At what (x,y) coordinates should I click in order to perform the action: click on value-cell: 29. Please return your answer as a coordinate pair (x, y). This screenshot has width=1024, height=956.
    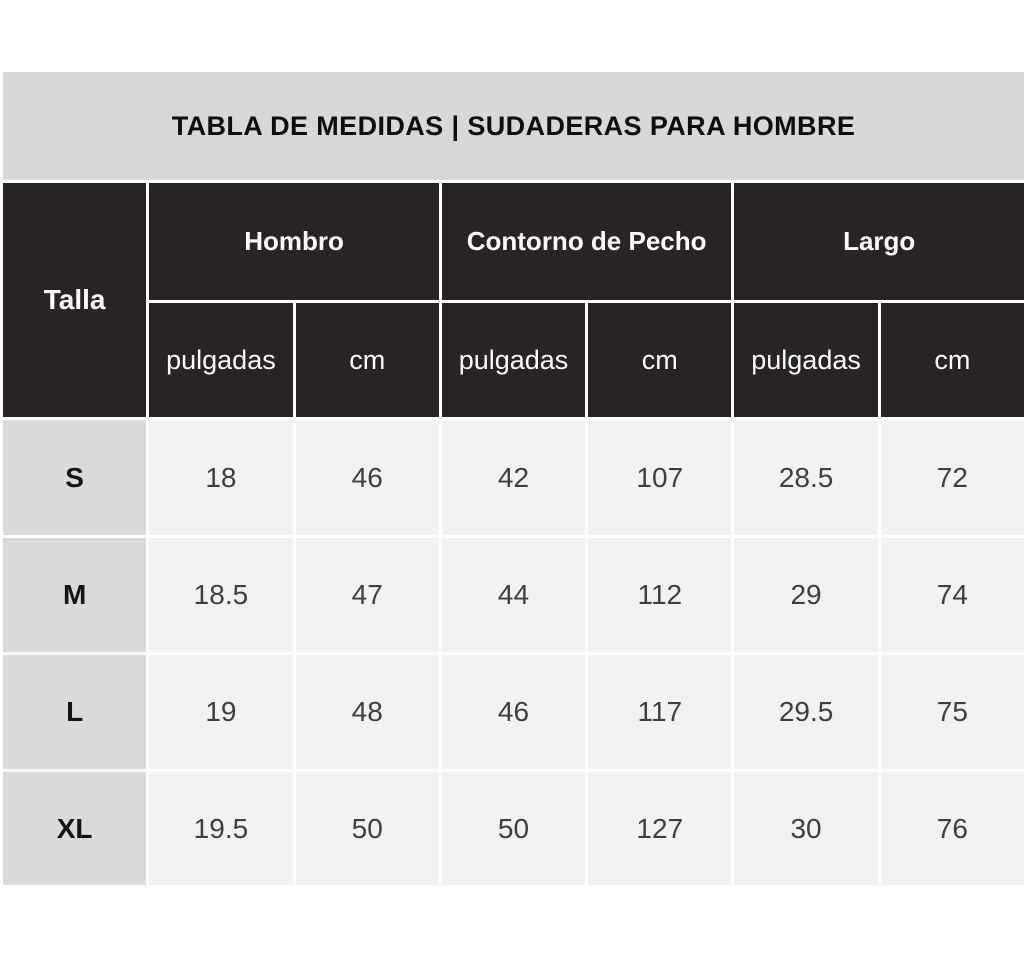
    Looking at the image, I should click on (806, 595).